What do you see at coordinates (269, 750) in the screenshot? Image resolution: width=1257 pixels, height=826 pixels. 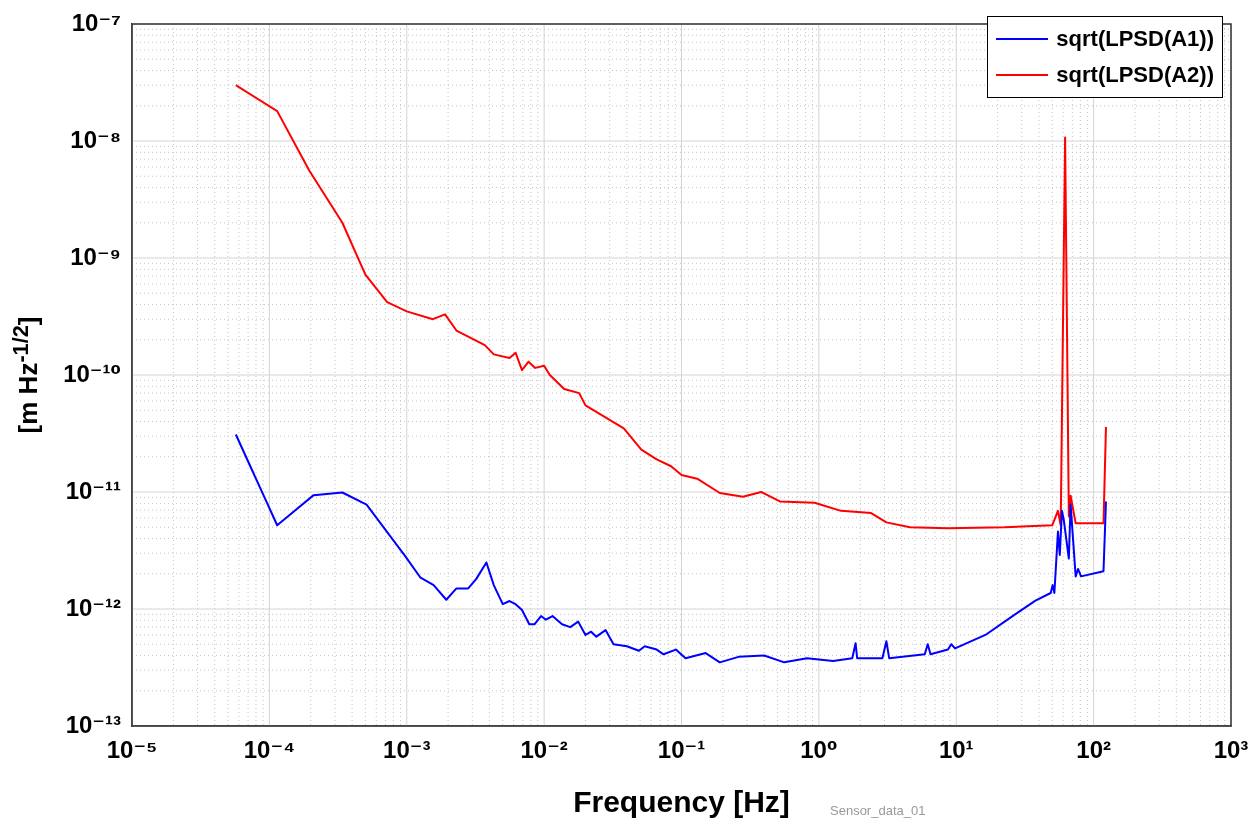 I see `x-tick-label: 10⁻⁴` at bounding box center [269, 750].